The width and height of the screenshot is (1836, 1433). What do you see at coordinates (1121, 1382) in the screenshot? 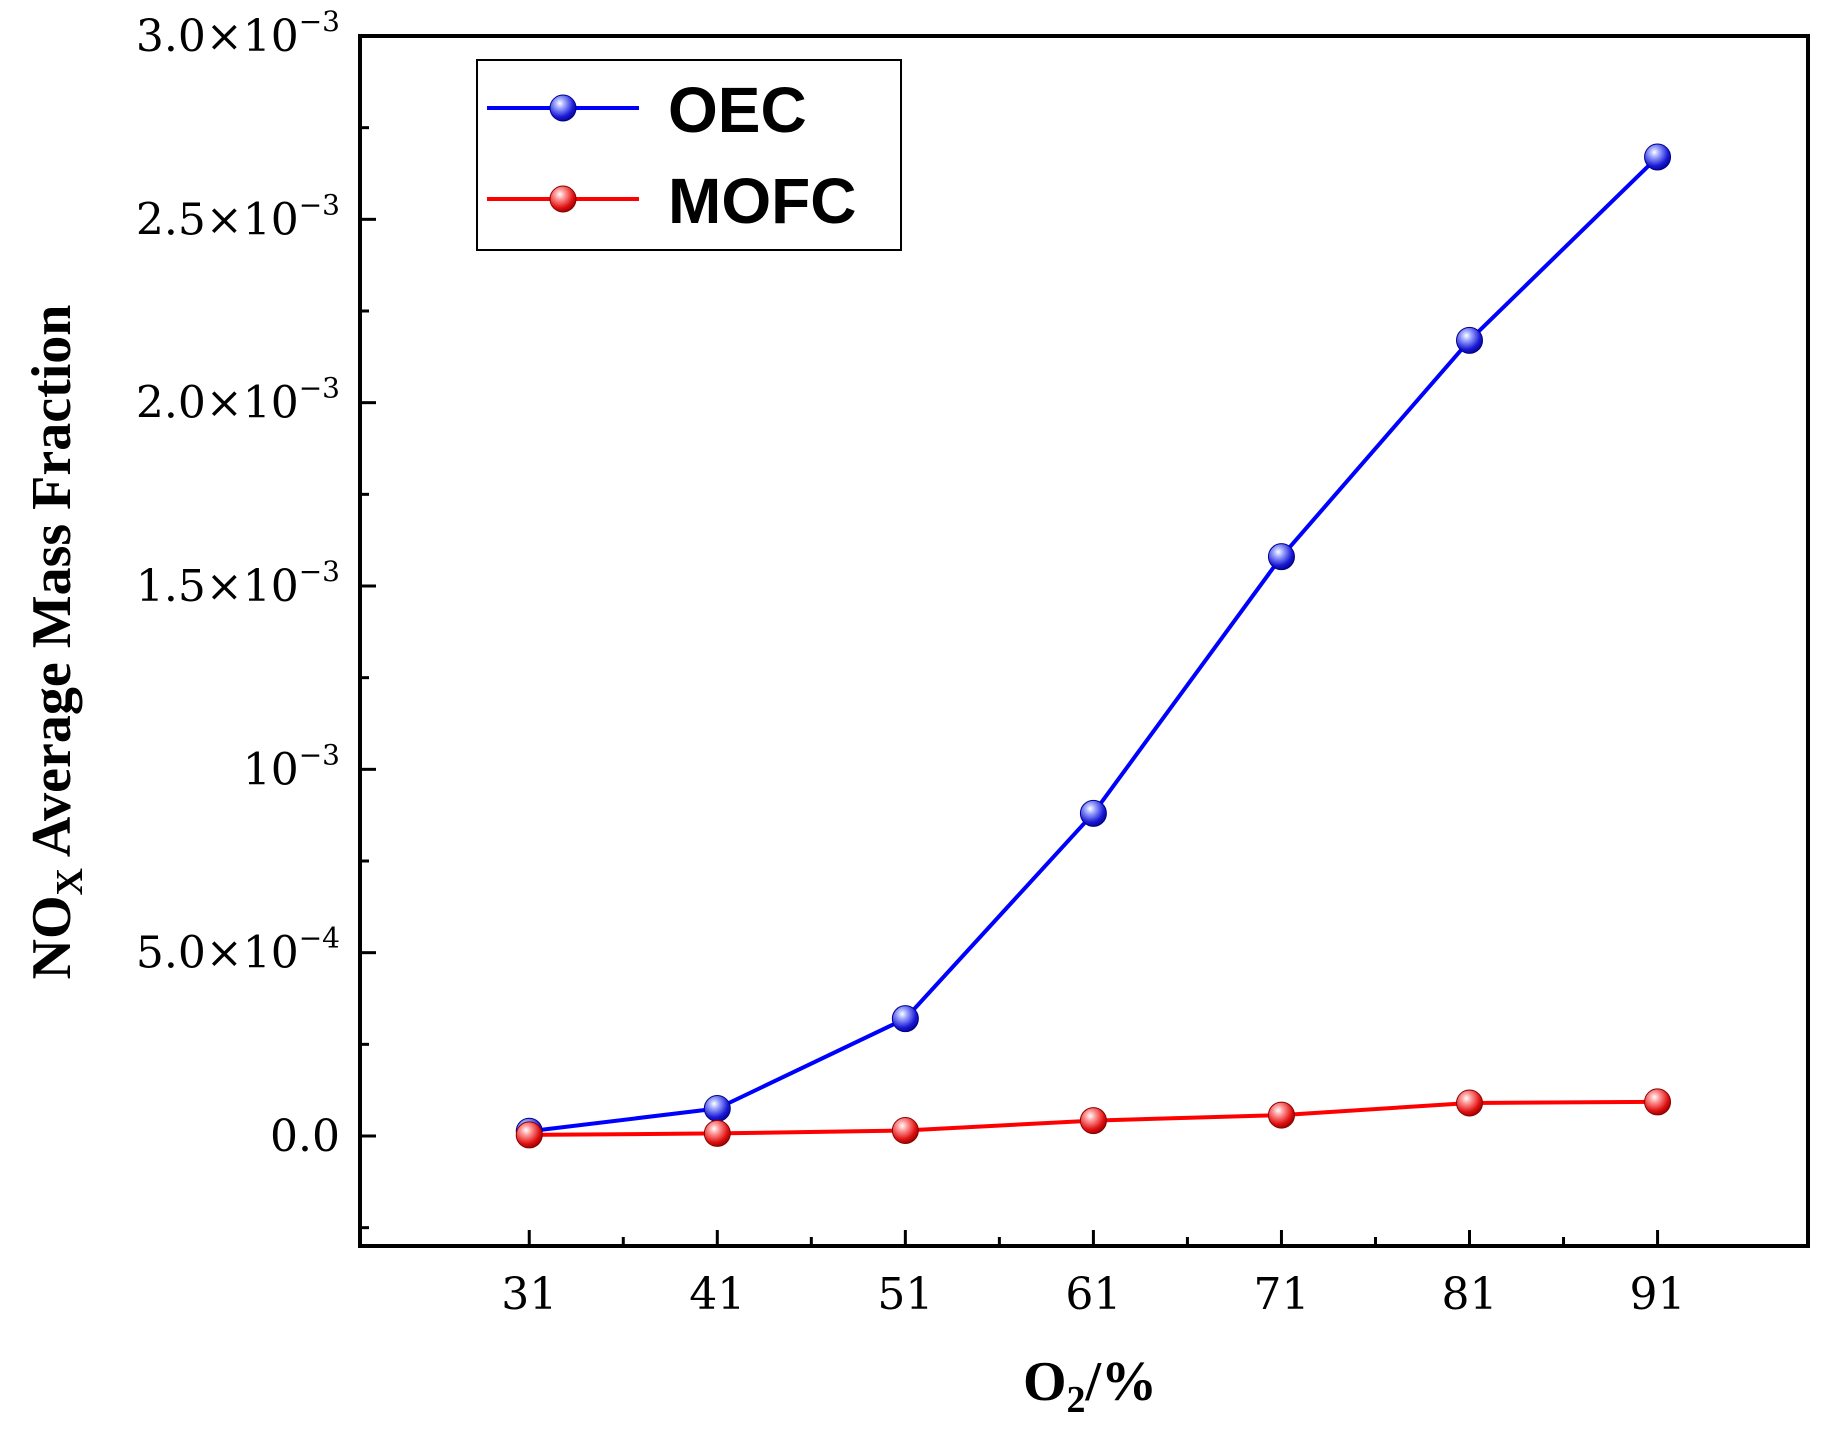
I see `x-axis-title-tail: /%` at bounding box center [1121, 1382].